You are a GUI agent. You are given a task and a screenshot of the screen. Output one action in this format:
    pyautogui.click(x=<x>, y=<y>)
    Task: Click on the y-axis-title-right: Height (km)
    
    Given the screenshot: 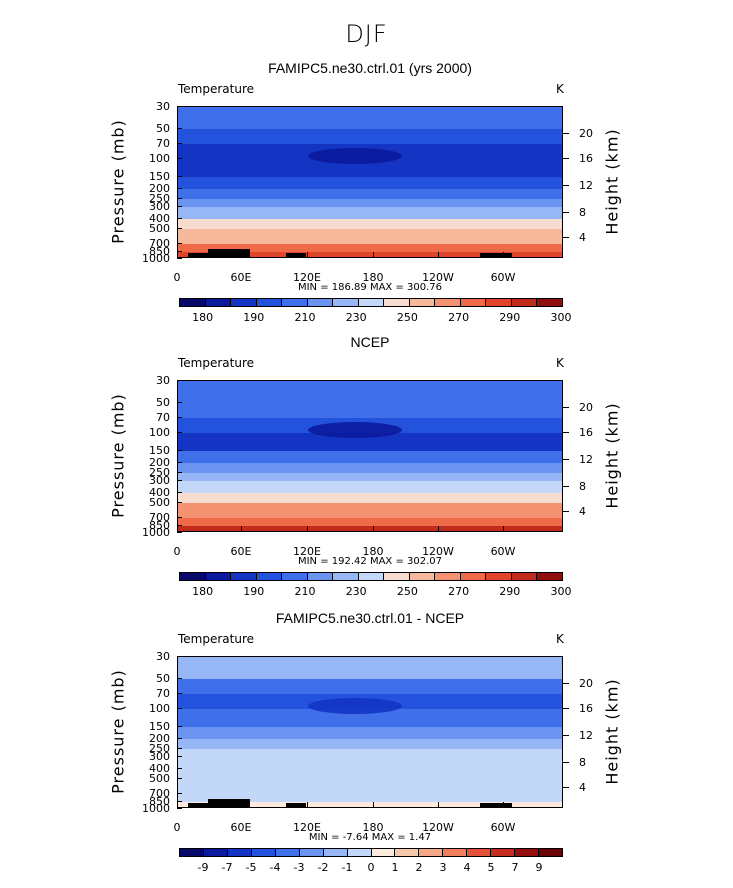 What is the action you would take?
    pyautogui.click(x=612, y=731)
    